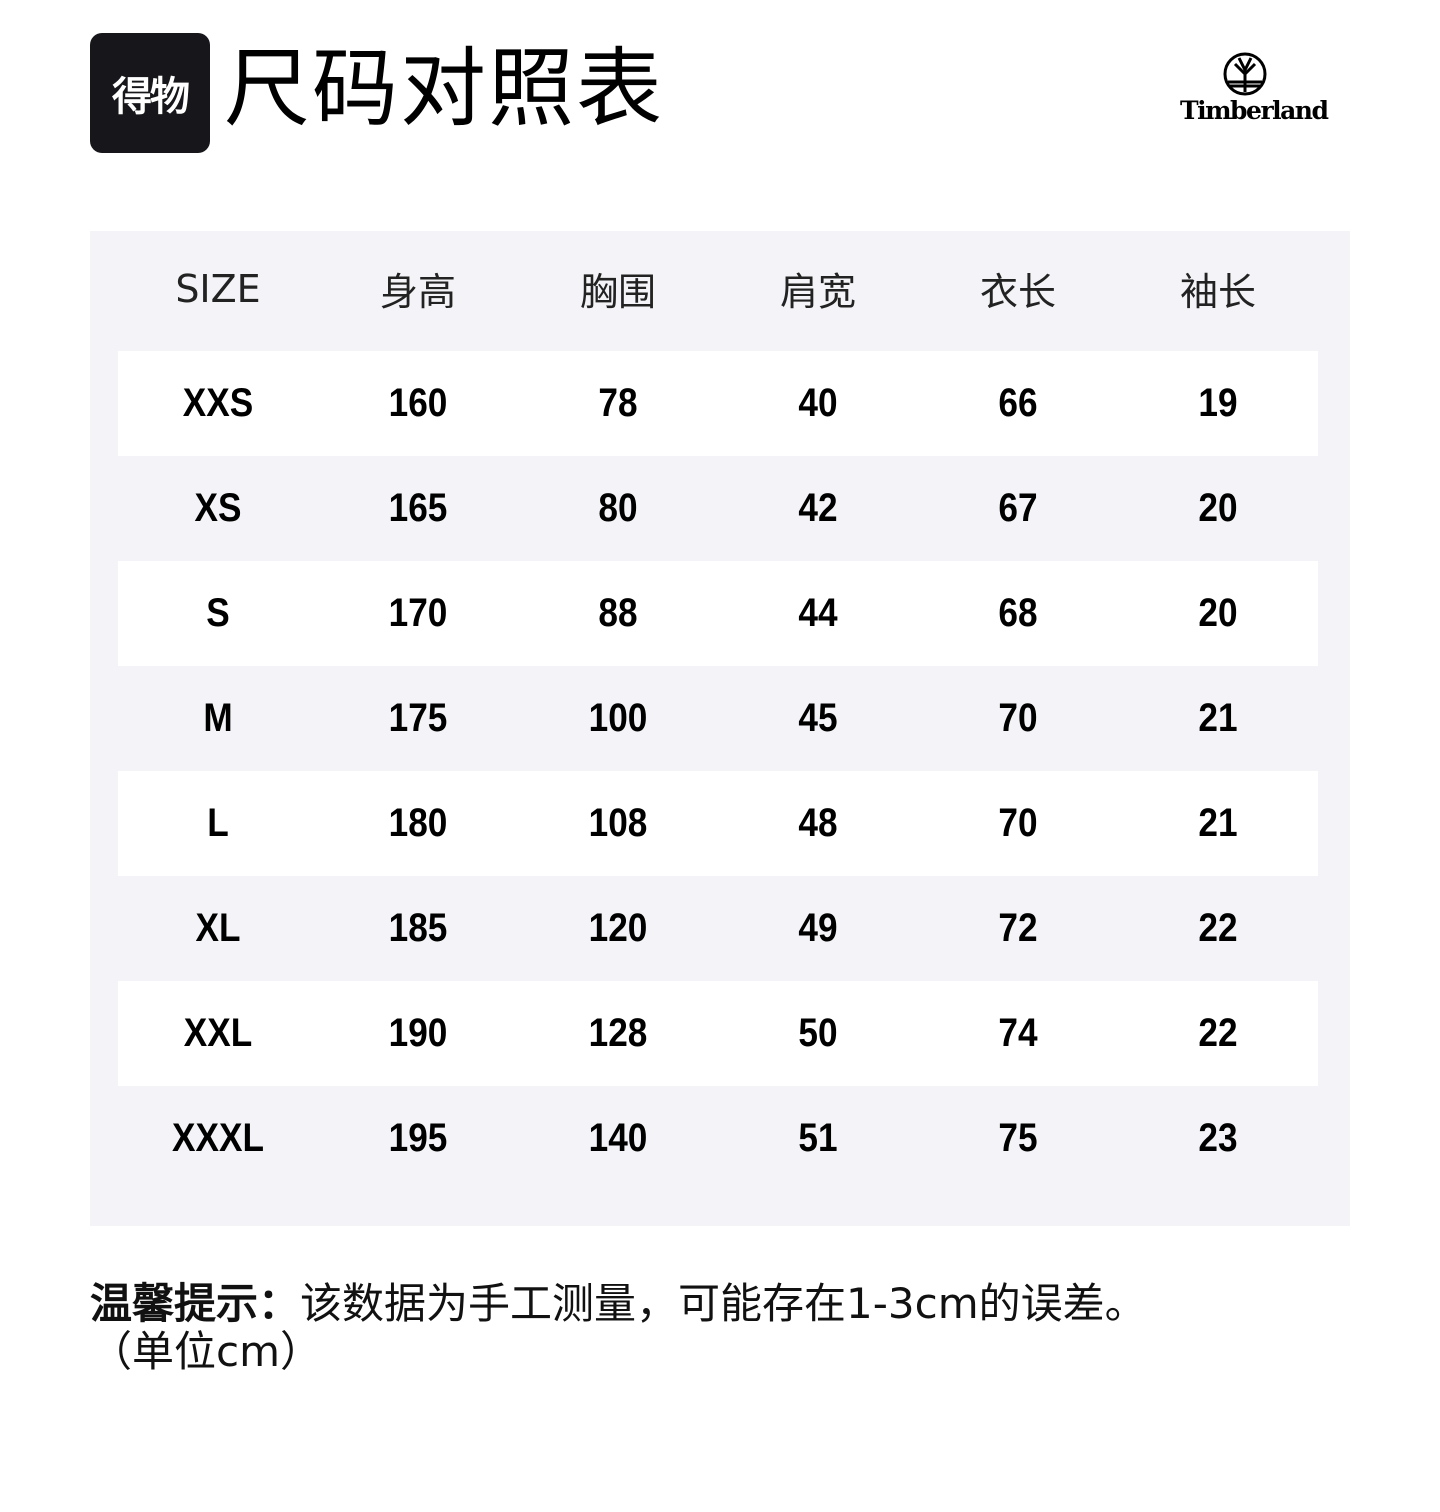 The image size is (1440, 1512). Describe the element at coordinates (1217, 292) in the screenshot. I see `column-header: 袖长` at that location.